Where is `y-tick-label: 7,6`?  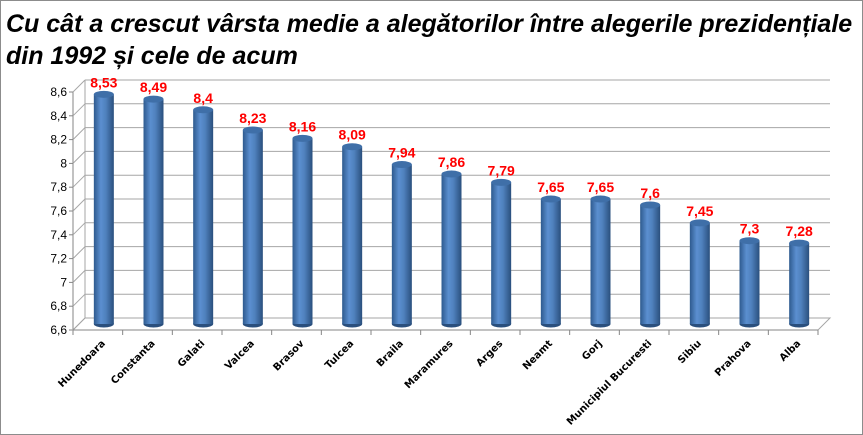
y-tick-label: 7,6 is located at coordinates (58, 211).